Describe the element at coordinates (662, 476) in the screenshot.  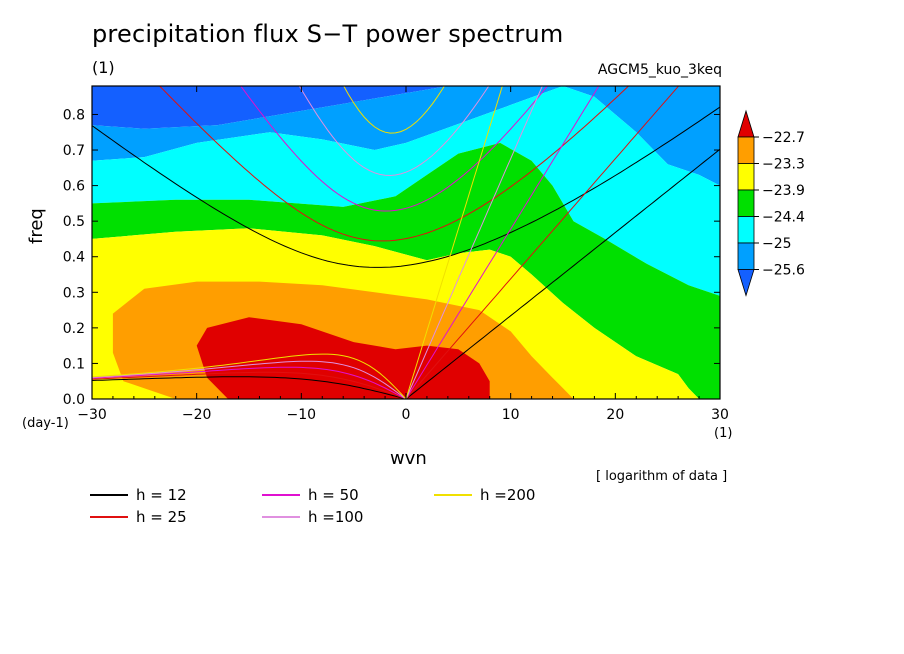
I see `data-note: [ logarithm of data ]` at that location.